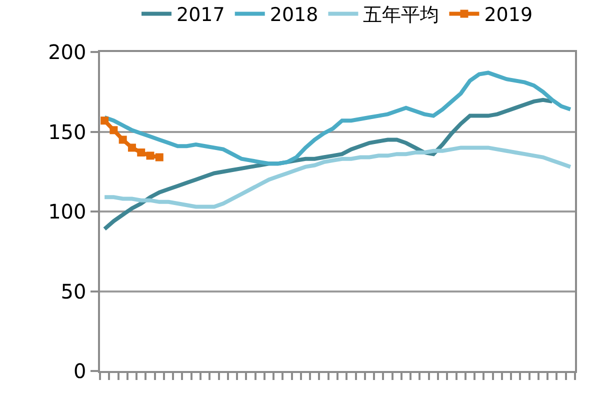 The width and height of the screenshot is (600, 400). Describe the element at coordinates (294, 15) in the screenshot. I see `legend-label: 2018` at that location.